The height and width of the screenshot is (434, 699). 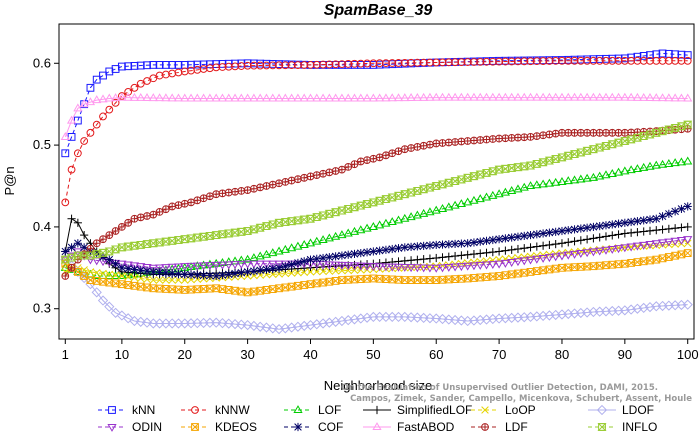 What do you see at coordinates (562, 354) in the screenshot?
I see `x-tick-label: 80` at bounding box center [562, 354].